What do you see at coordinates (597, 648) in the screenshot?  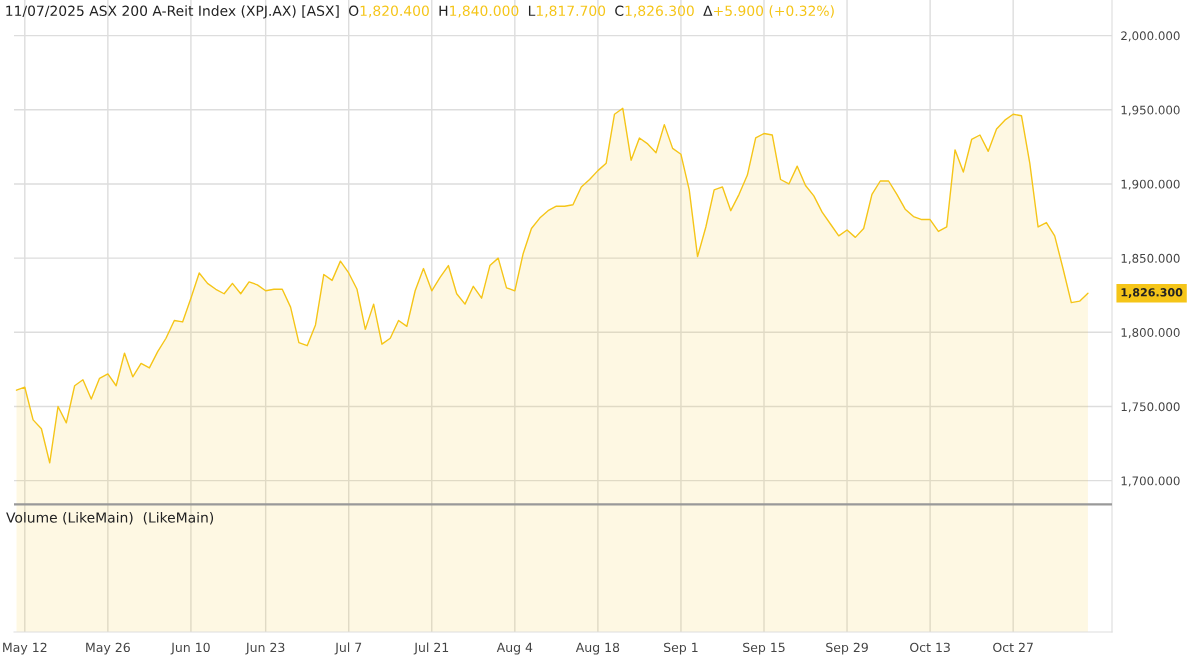 I see `x-tick-label: Aug 18` at bounding box center [597, 648].